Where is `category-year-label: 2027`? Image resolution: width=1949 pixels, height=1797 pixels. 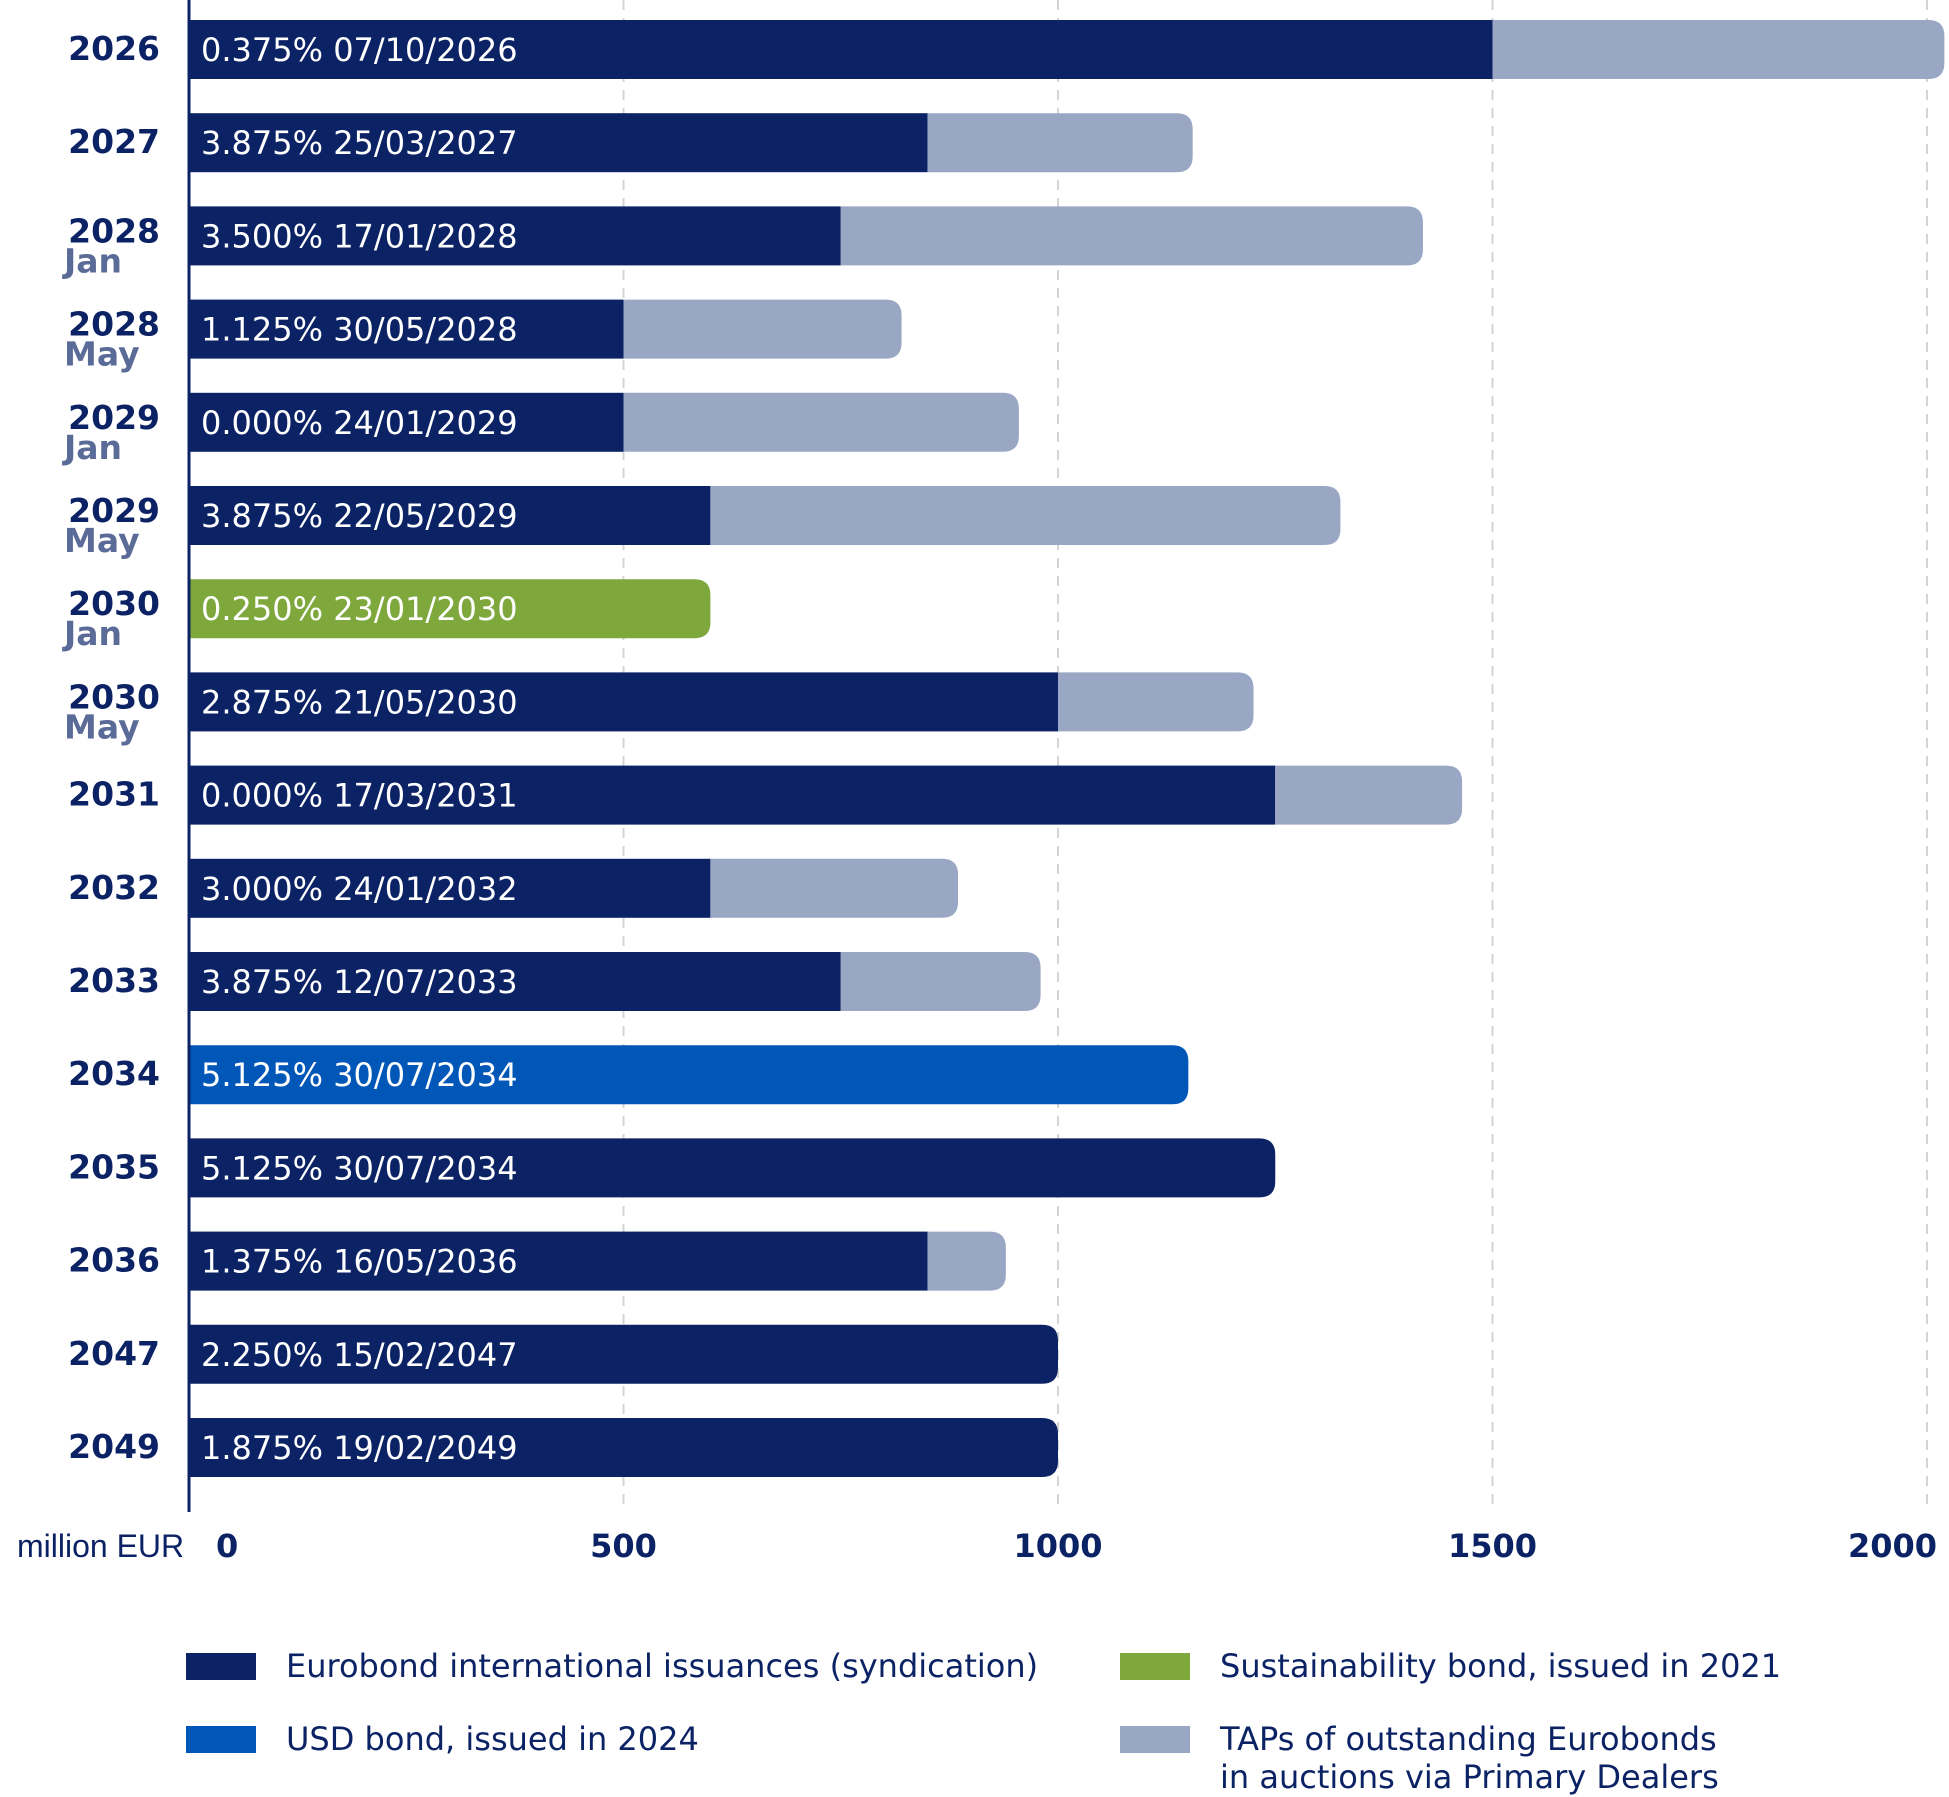 category-year-label: 2027 is located at coordinates (114, 141).